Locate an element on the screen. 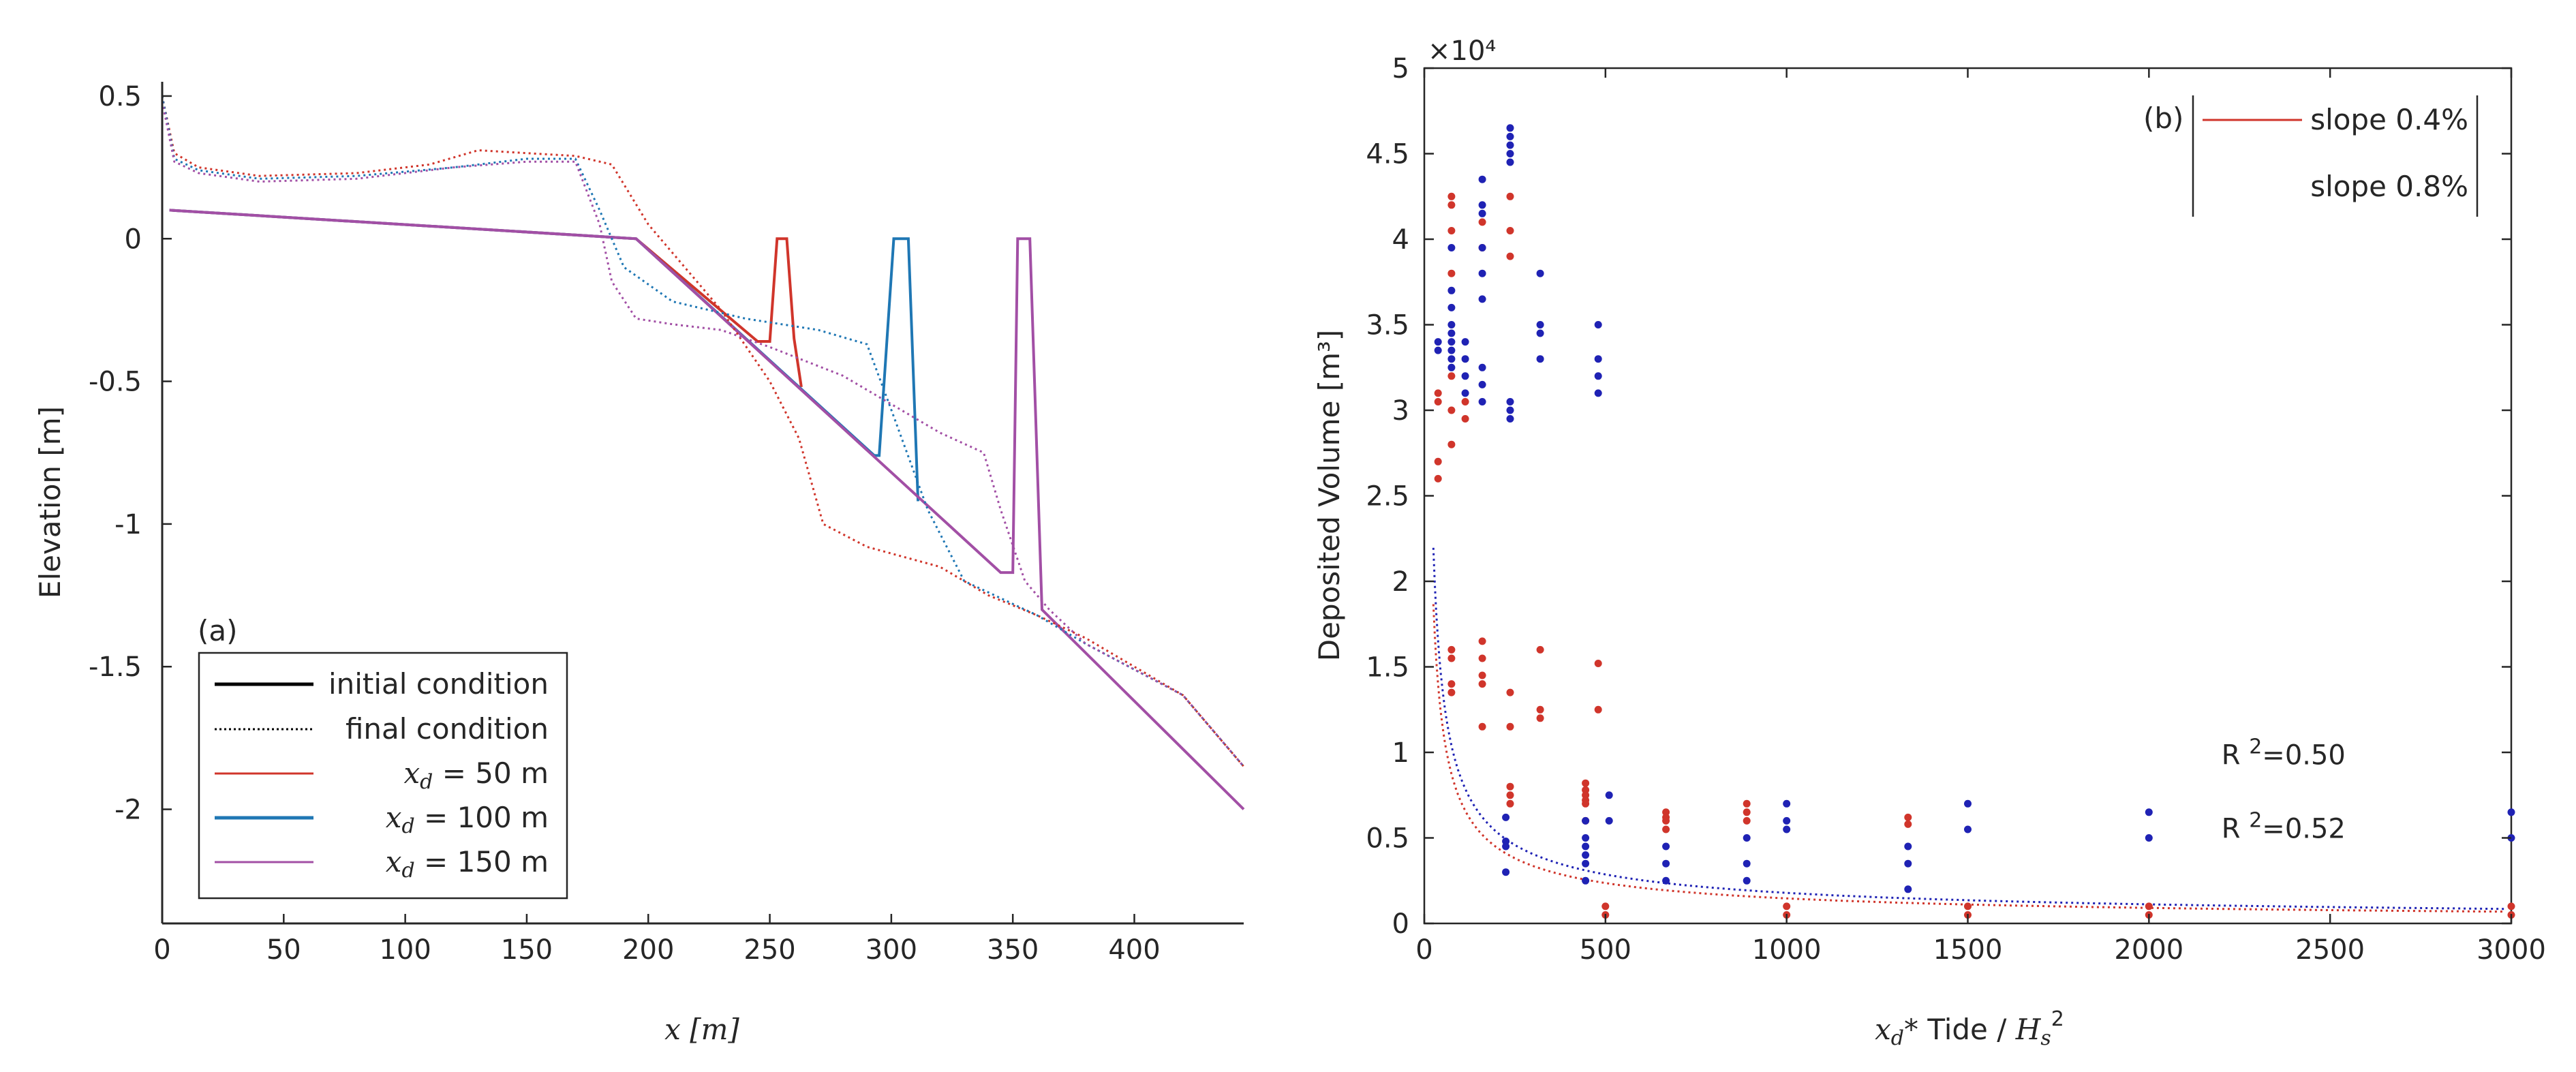  legend-item-xd-50: xd = 50 m is located at coordinates (382, 775).